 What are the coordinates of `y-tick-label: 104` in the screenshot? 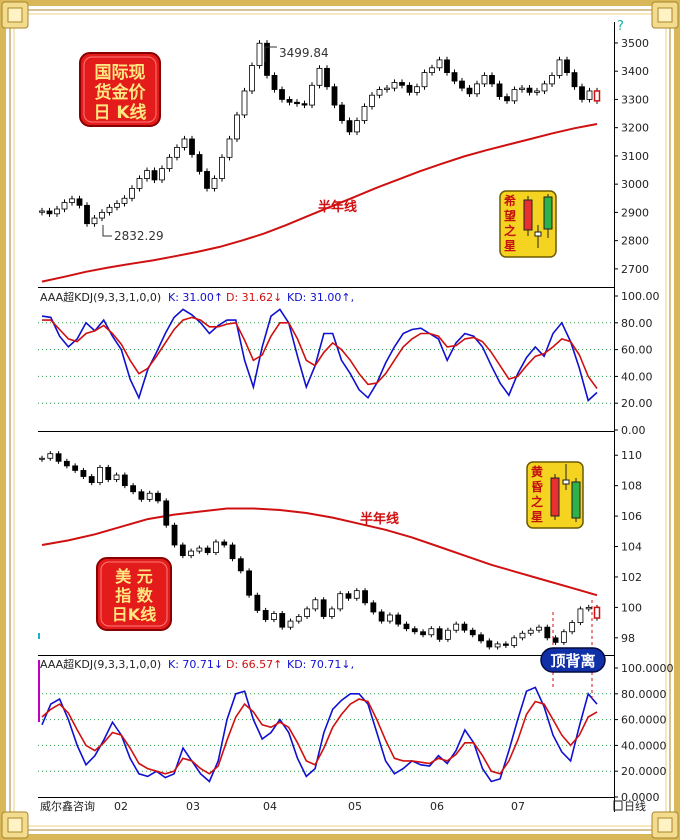 It's located at (631, 547).